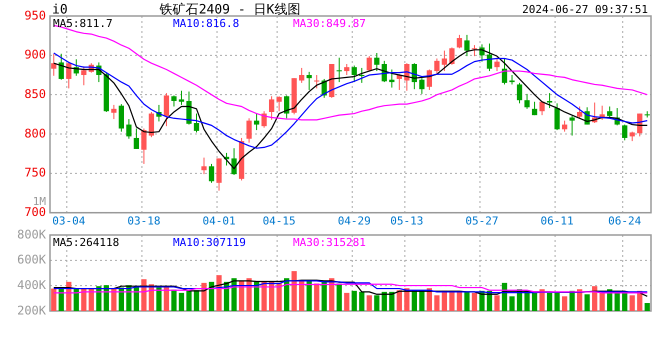 This screenshot has height=360, width=660. I want to click on y-tick-label: 750, so click(35, 173).